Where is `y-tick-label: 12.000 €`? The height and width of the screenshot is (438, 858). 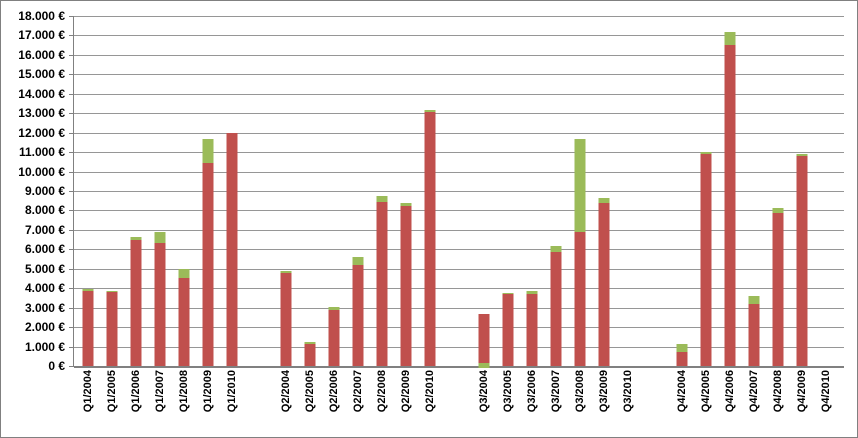
y-tick-label: 12.000 € is located at coordinates (41, 132).